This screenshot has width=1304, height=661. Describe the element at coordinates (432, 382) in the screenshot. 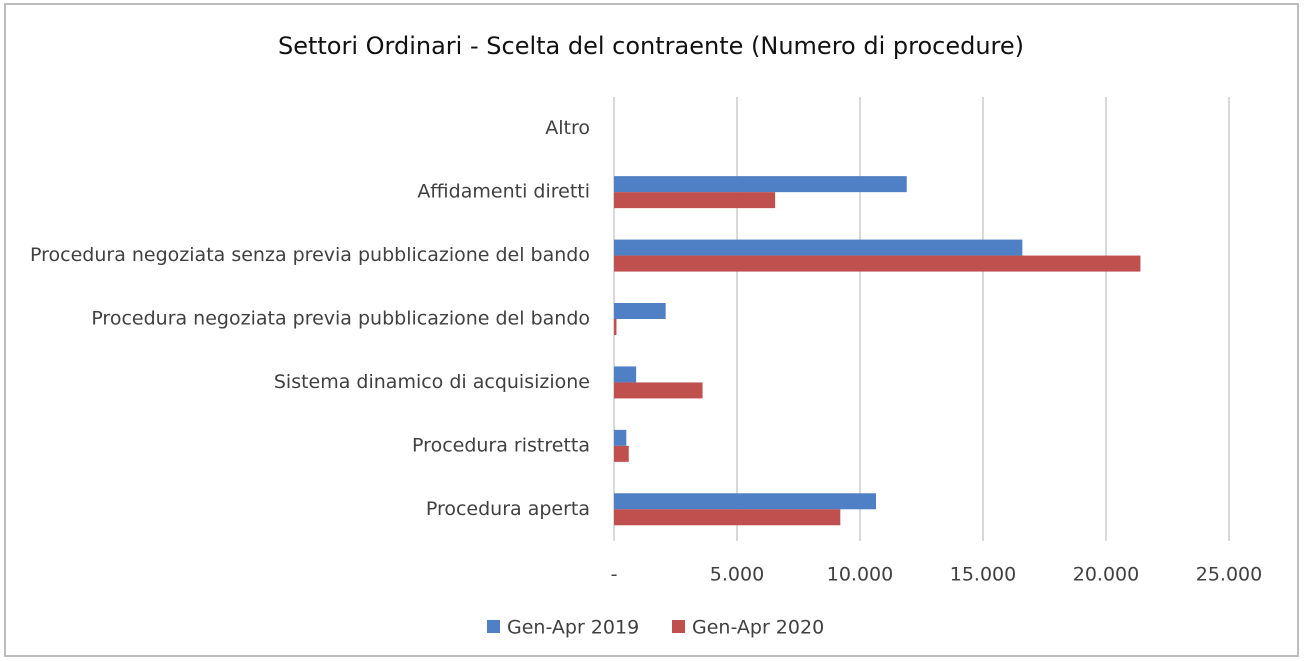

I see `y-tick-label: Sistema dinamico di acquisizione` at that location.